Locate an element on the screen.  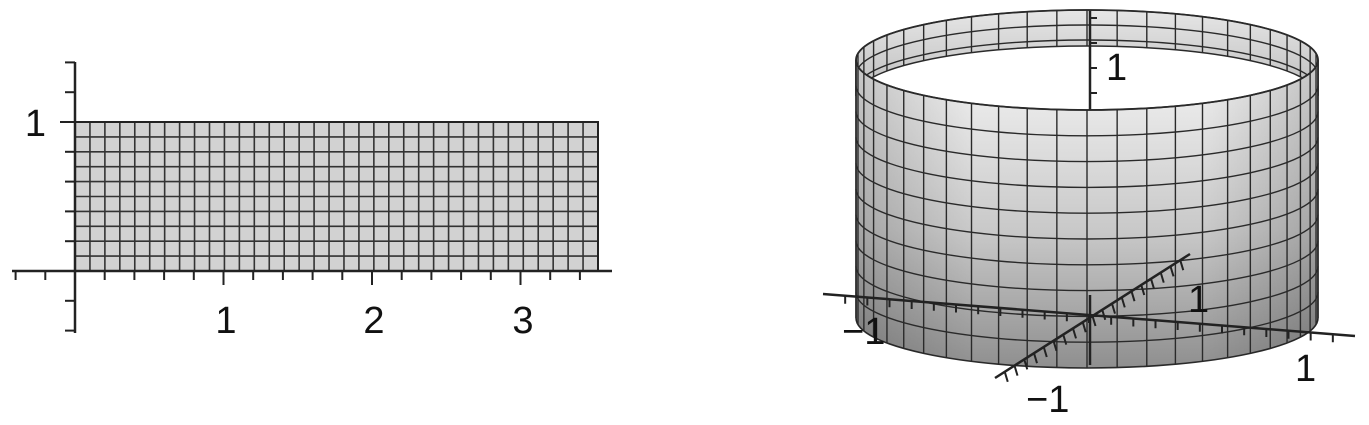
y-tick-label-neg: −1 is located at coordinates (1047, 400).